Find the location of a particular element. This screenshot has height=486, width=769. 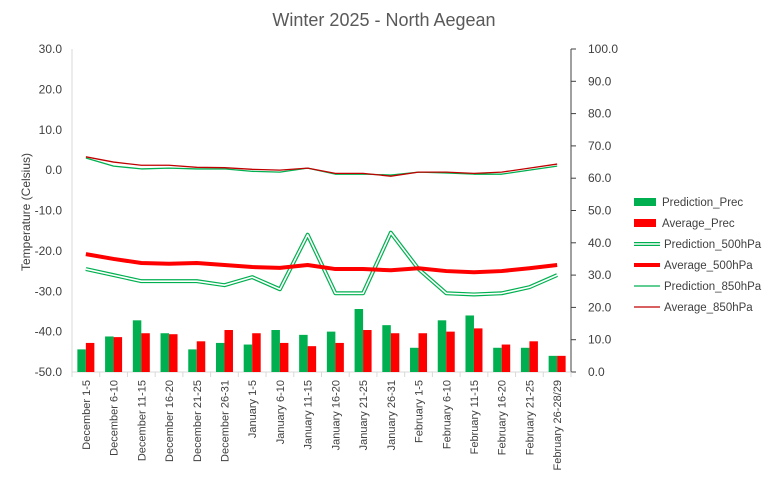

legend-prediction-prec-label: Prediction_Prec is located at coordinates (702, 203).